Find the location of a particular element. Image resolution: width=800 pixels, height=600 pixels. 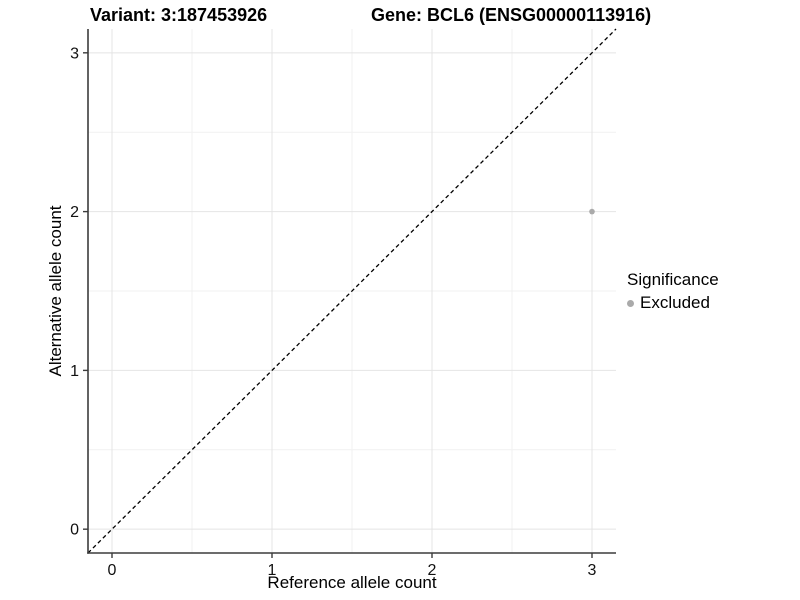

y-axis-title: Alternative allele count is located at coordinates (55, 291).